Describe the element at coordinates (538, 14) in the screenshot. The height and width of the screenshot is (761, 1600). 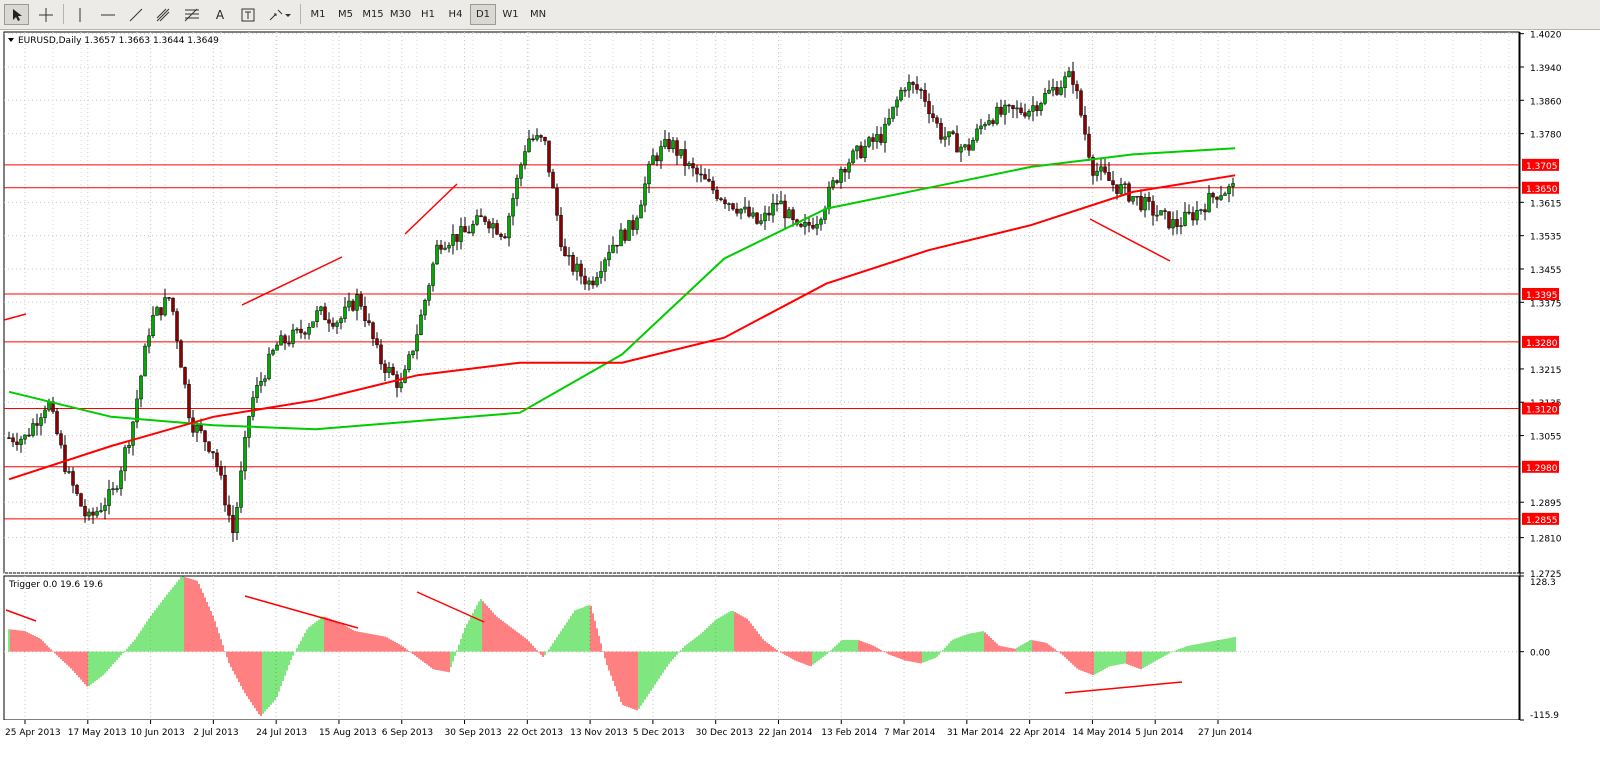
I see `timeframe-mn: MN` at that location.